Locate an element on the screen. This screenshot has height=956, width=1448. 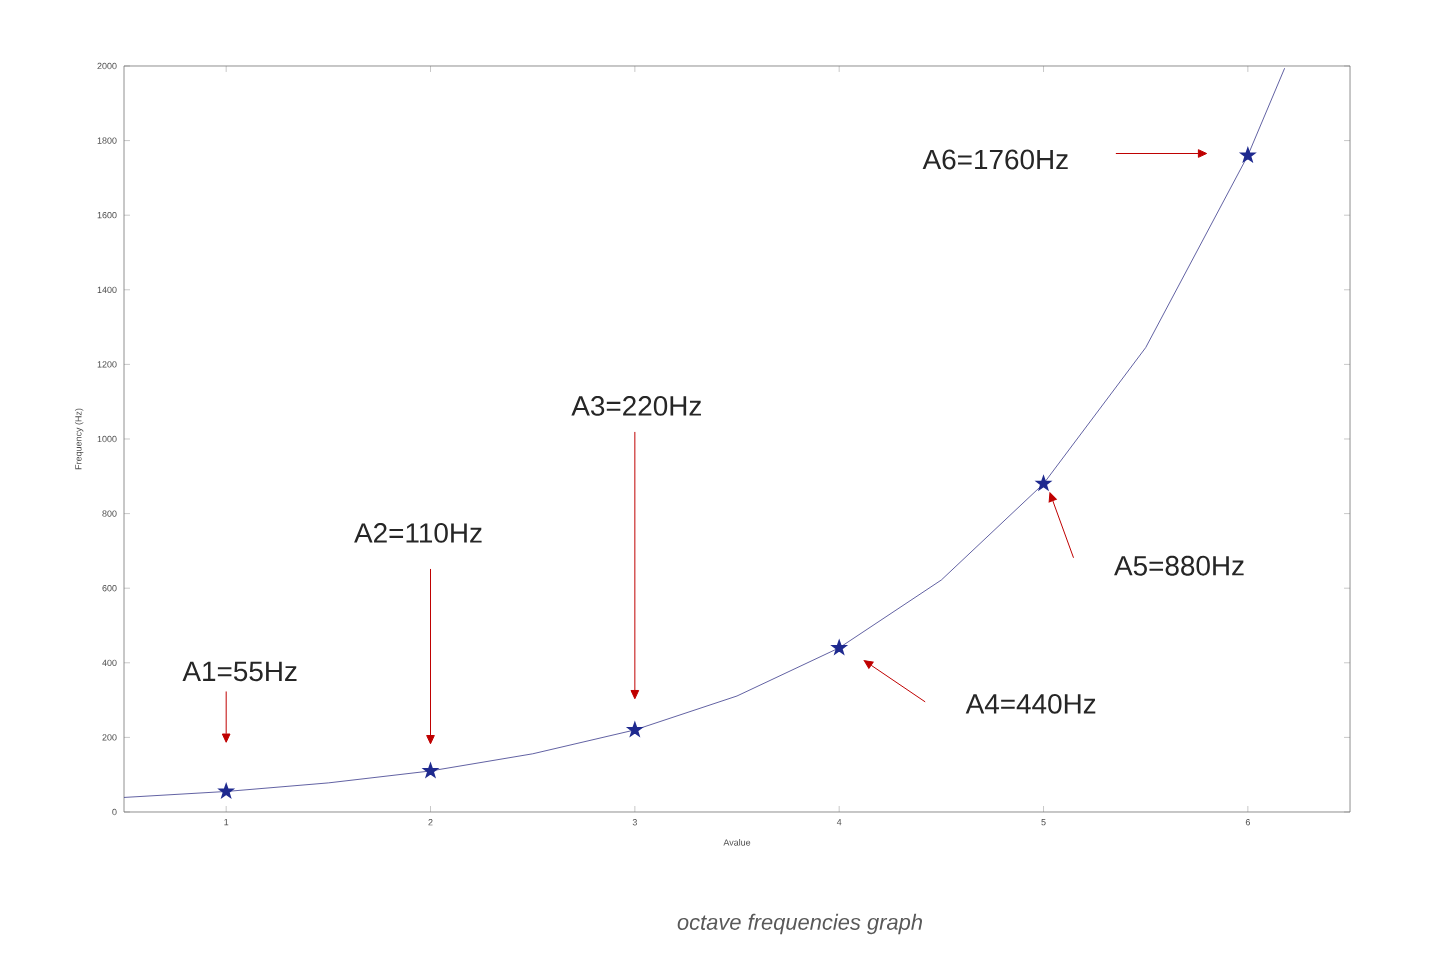
annotation: A1=55Hz is located at coordinates (239, 671).